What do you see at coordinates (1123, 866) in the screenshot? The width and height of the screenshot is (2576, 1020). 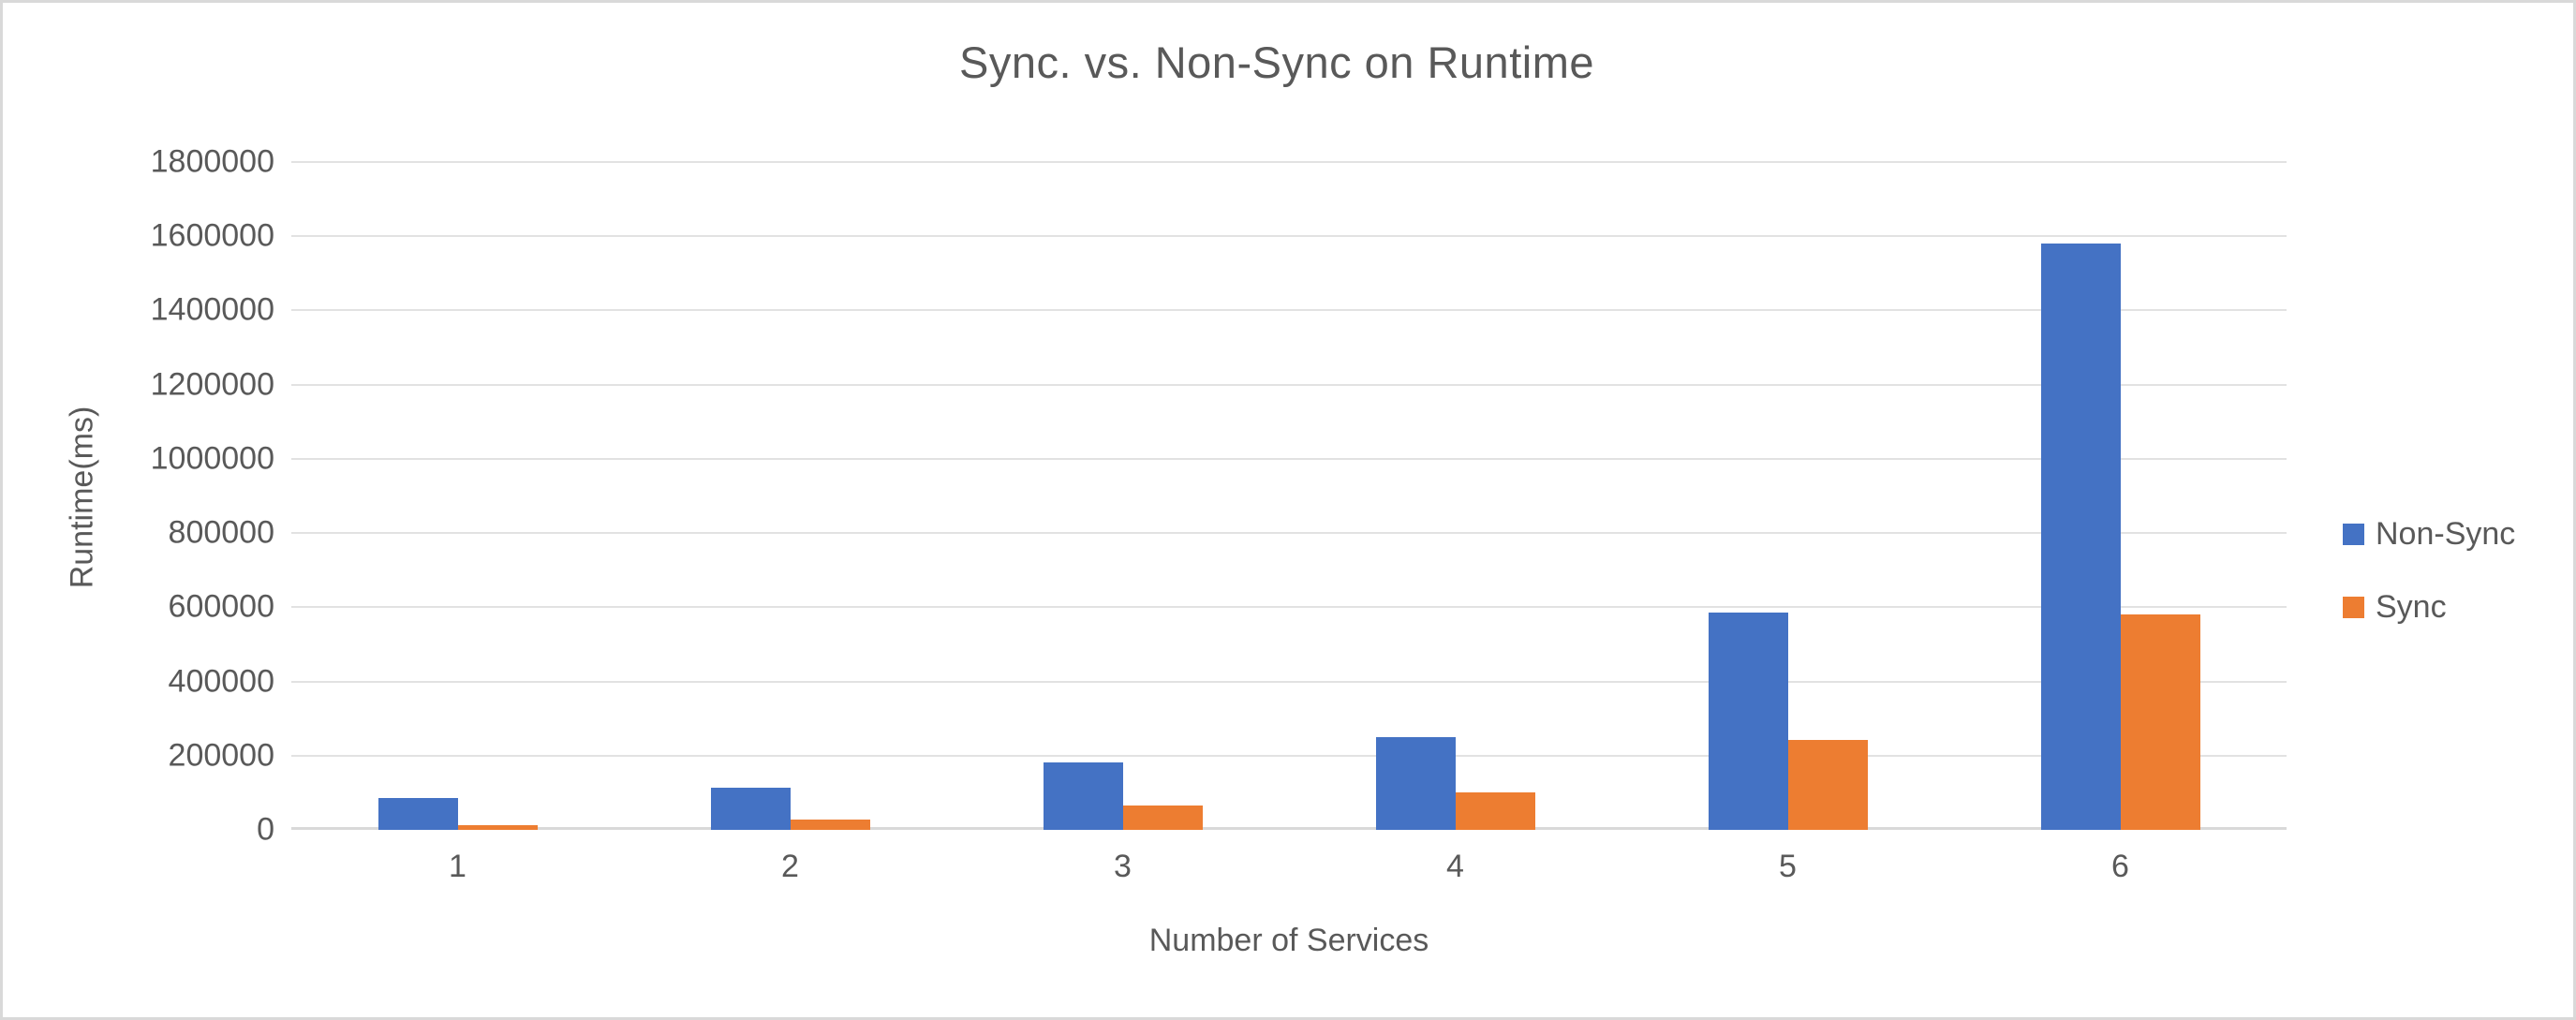 I see `x-tick-label: 3` at bounding box center [1123, 866].